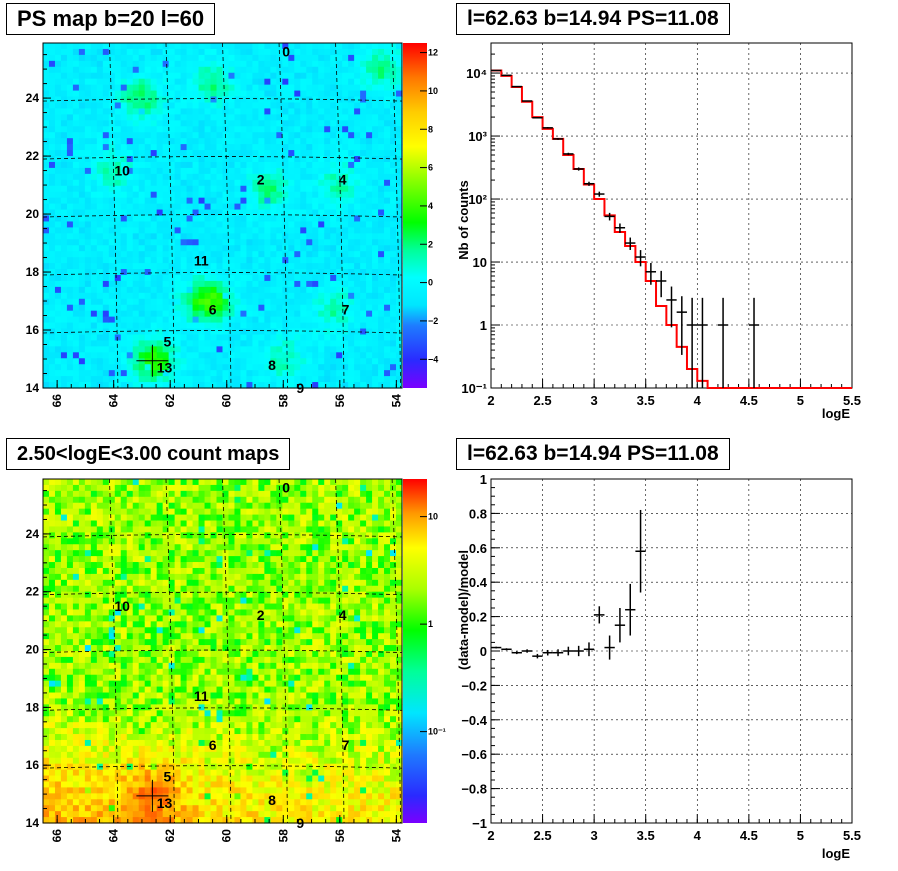 The width and height of the screenshot is (898, 871). Describe the element at coordinates (343, 179) in the screenshot. I see `tl-source-label: 4` at that location.